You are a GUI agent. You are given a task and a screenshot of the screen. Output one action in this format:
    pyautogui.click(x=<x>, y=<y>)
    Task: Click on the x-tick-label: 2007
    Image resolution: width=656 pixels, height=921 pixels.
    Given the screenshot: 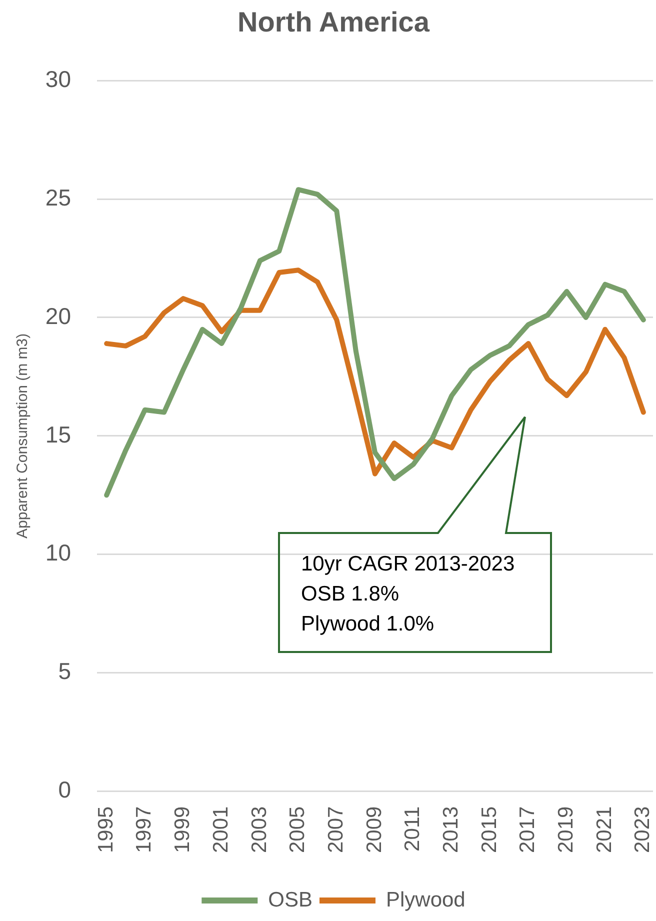 What is the action you would take?
    pyautogui.click(x=336, y=829)
    